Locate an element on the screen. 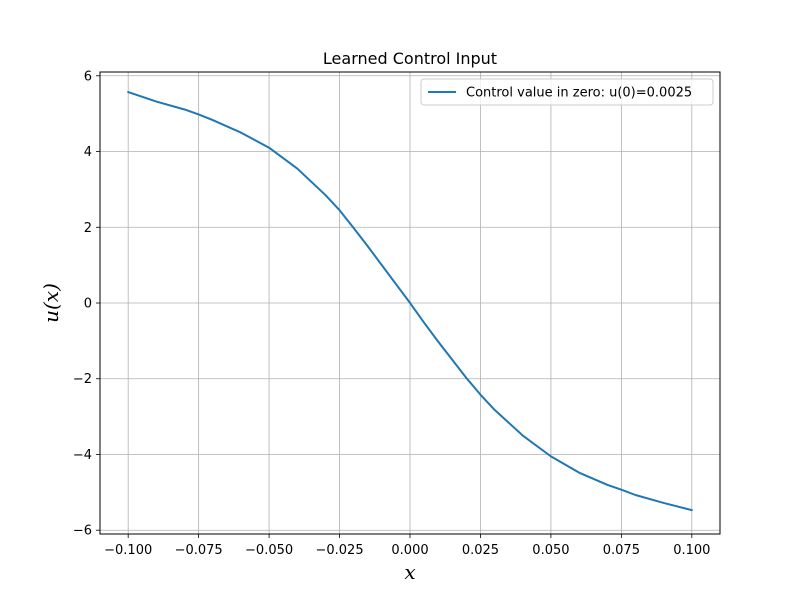 This screenshot has width=800, height=600. x-tick-label: 0.075 is located at coordinates (621, 550).